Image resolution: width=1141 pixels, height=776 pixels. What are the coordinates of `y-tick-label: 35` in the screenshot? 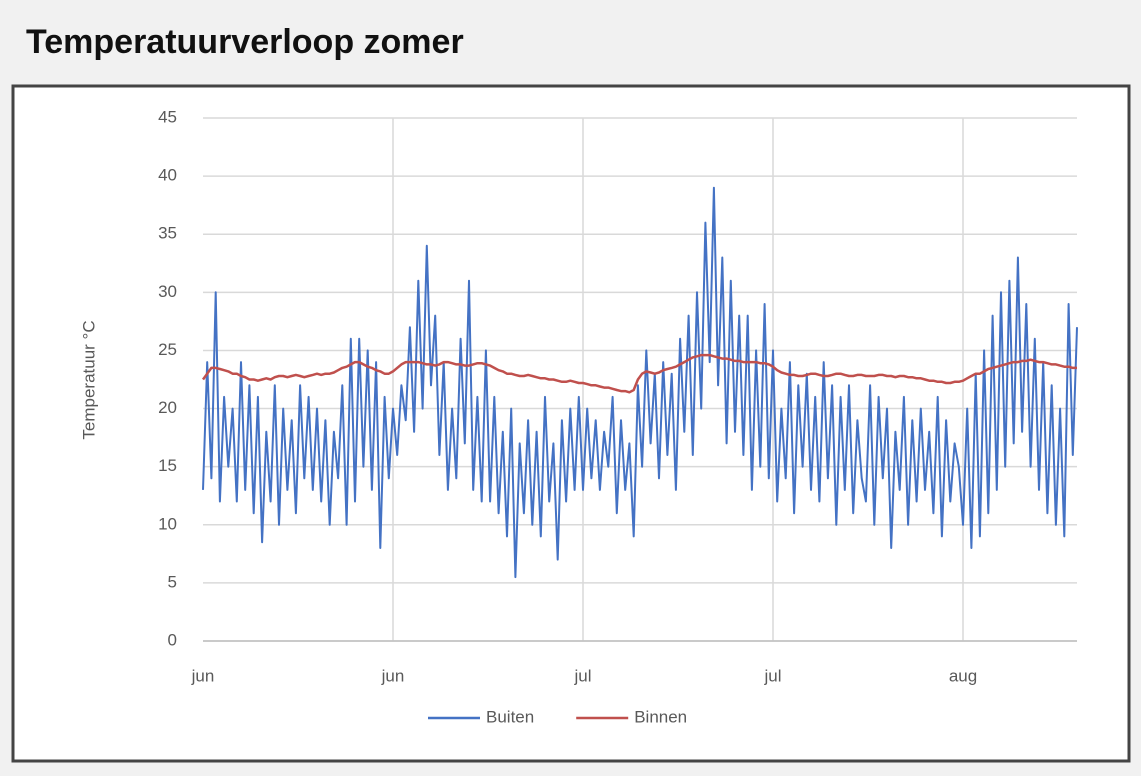 It's located at (167, 233).